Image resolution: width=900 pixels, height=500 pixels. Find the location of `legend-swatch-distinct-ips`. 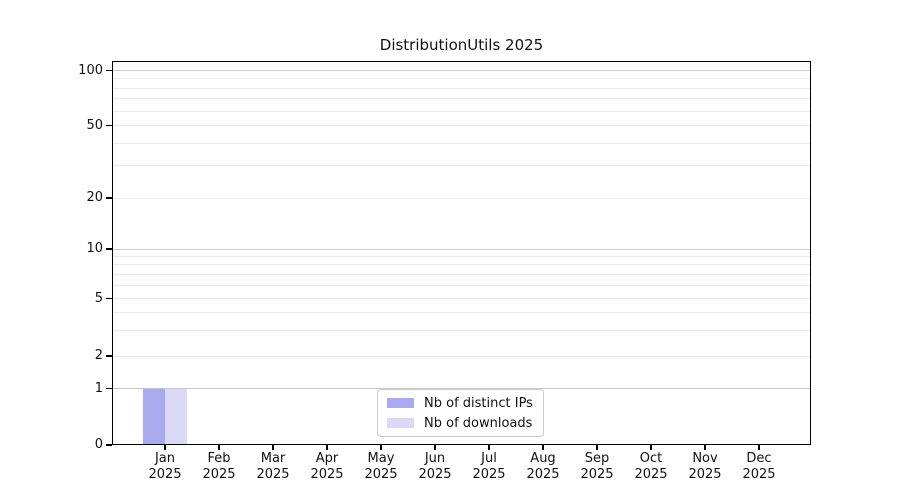

legend-swatch-distinct-ips is located at coordinates (400, 403).